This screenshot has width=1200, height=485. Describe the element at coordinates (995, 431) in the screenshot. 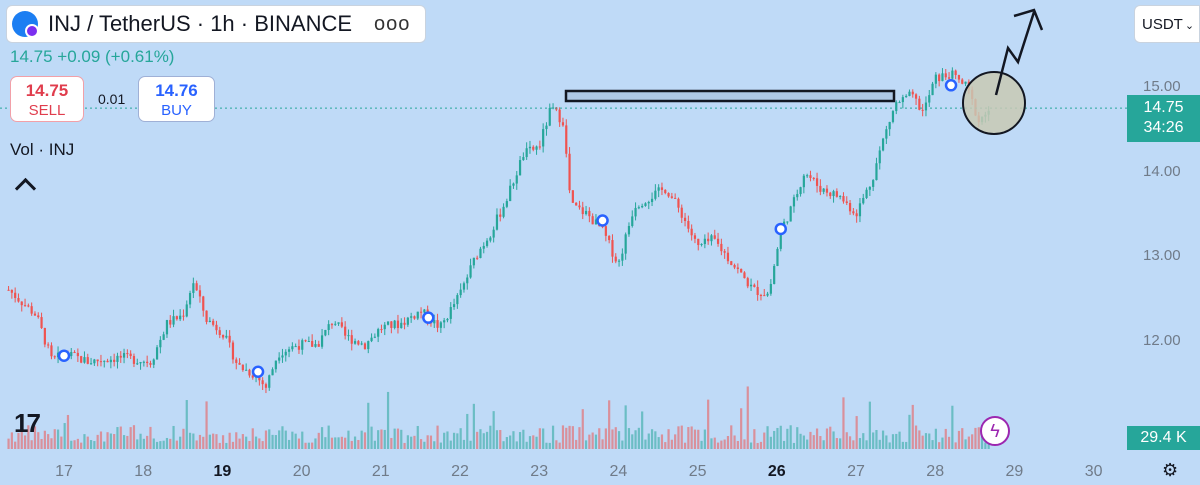

I see `bolt-icon: ϟ` at that location.